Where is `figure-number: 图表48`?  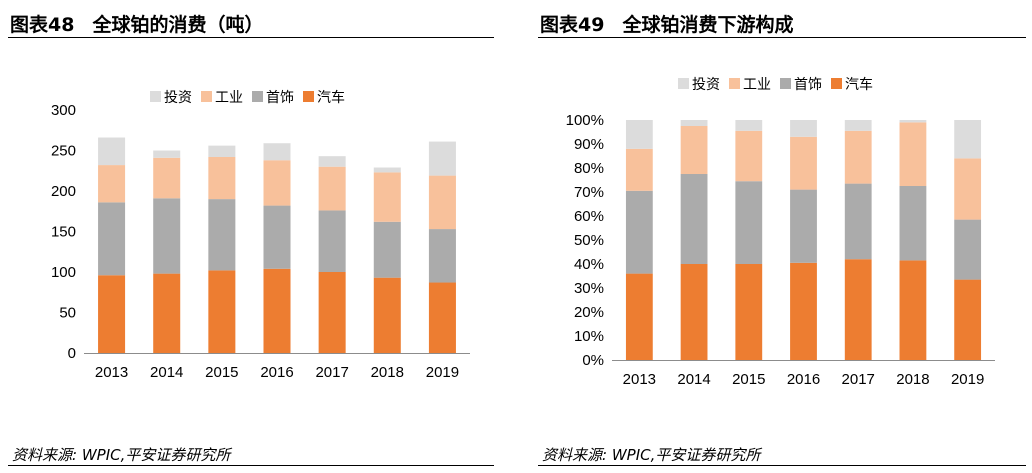 figure-number: 图表48 is located at coordinates (42, 25).